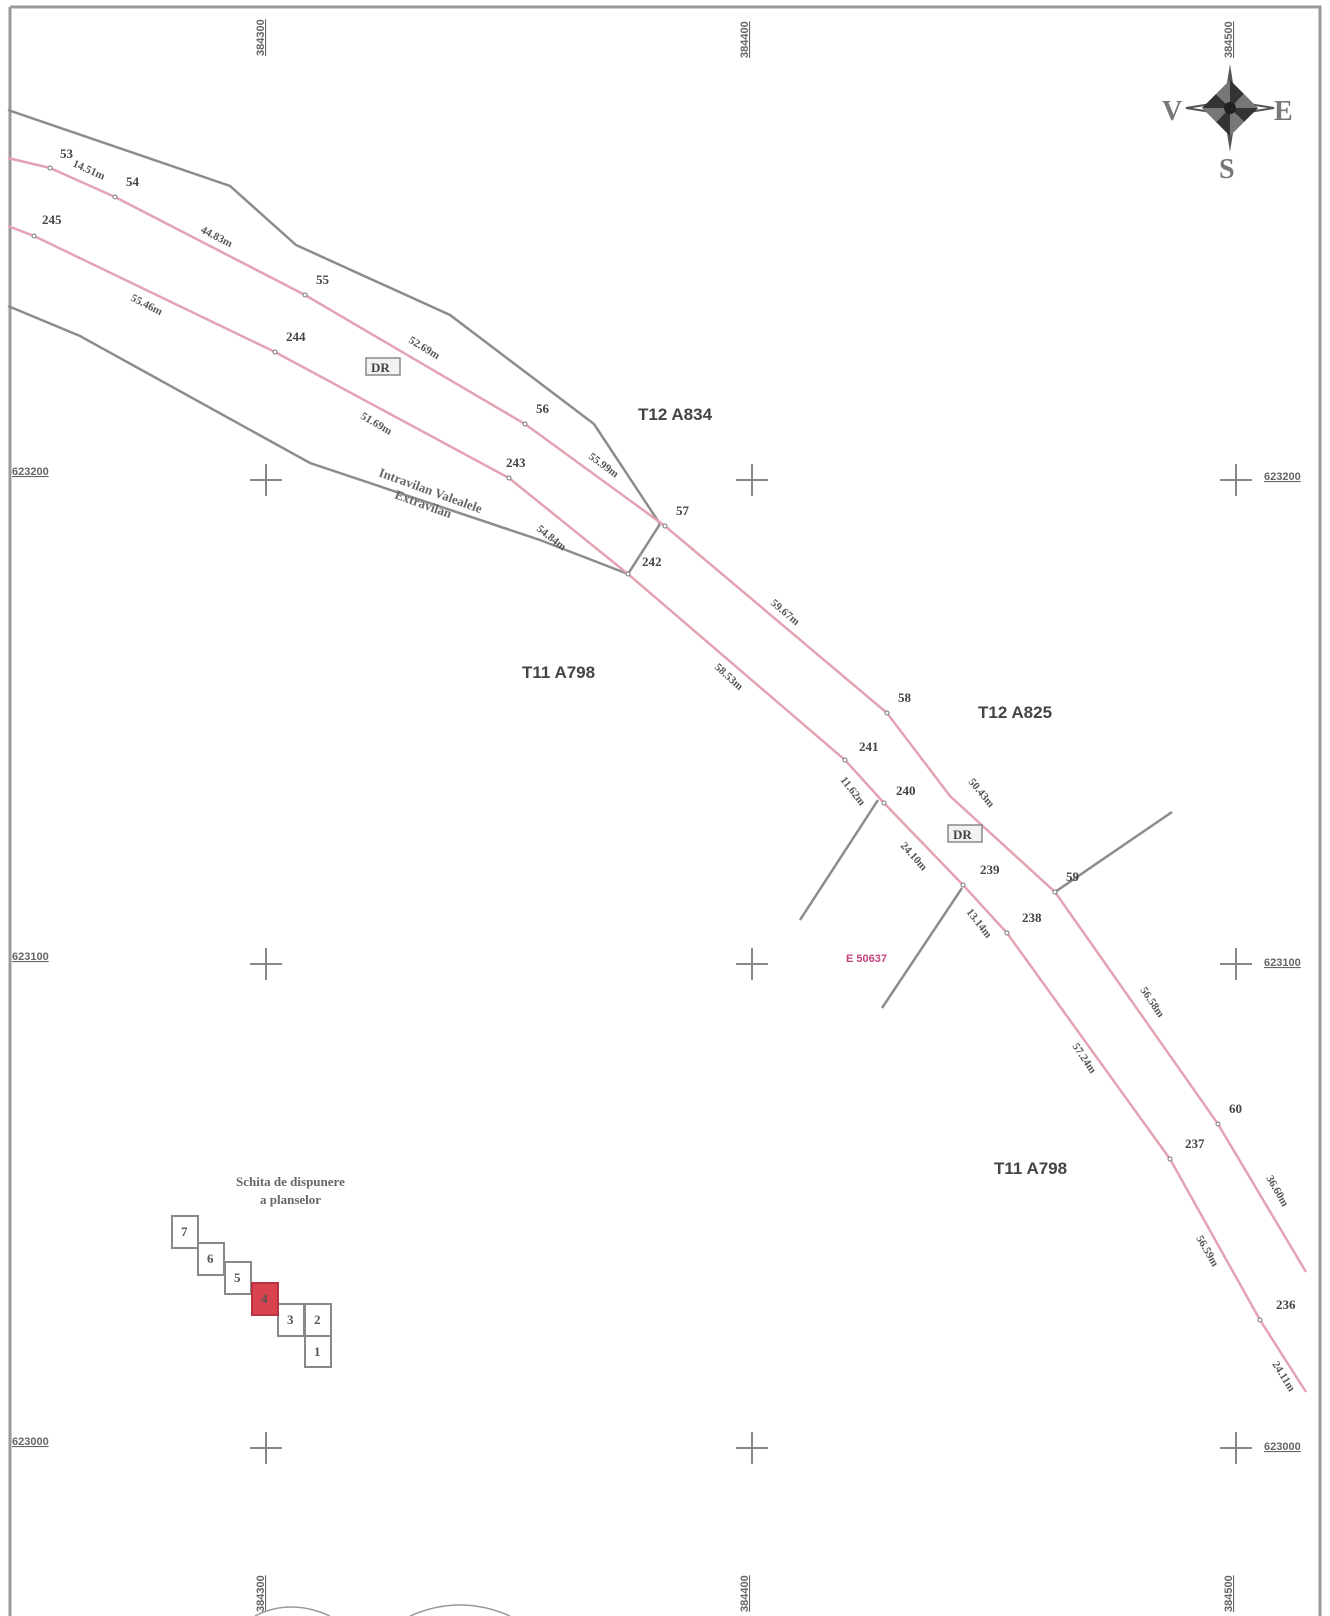 Image resolution: width=1330 pixels, height=1616 pixels. Describe the element at coordinates (905, 697) in the screenshot. I see `point-label-58: 58` at that location.